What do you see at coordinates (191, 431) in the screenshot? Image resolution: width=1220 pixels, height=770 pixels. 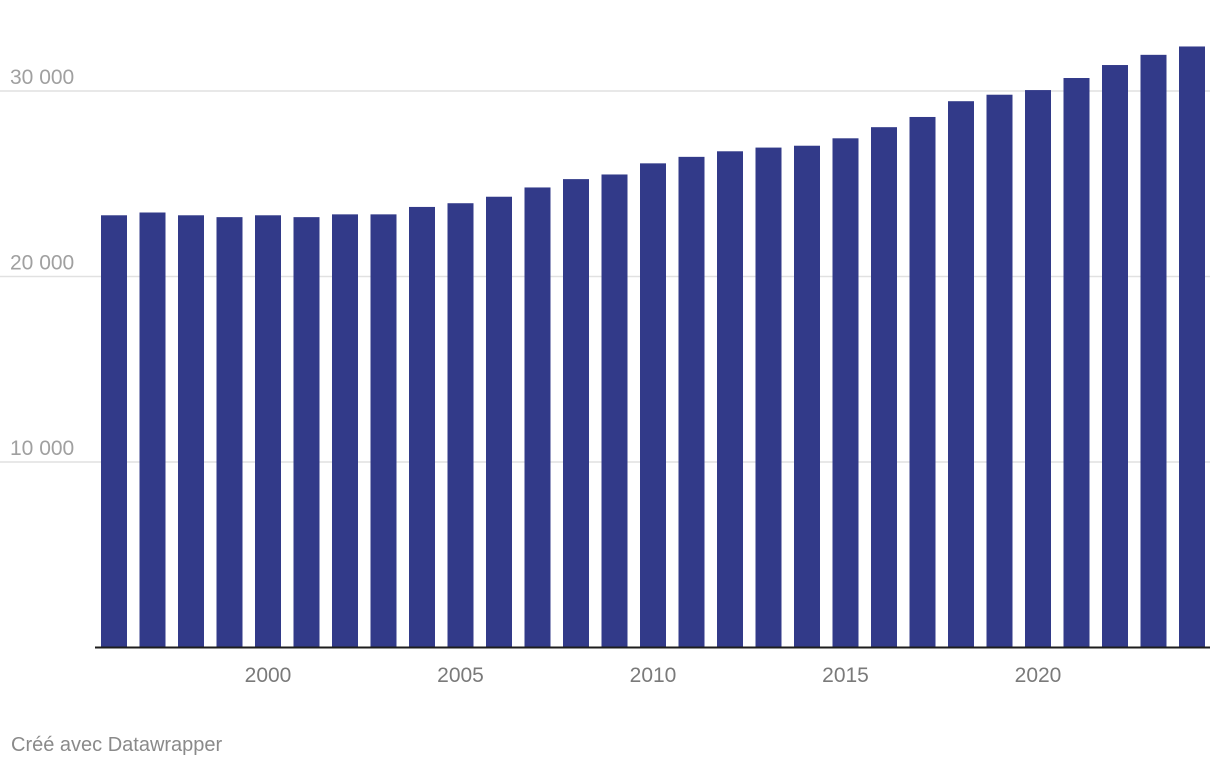 I see `bar-1998` at bounding box center [191, 431].